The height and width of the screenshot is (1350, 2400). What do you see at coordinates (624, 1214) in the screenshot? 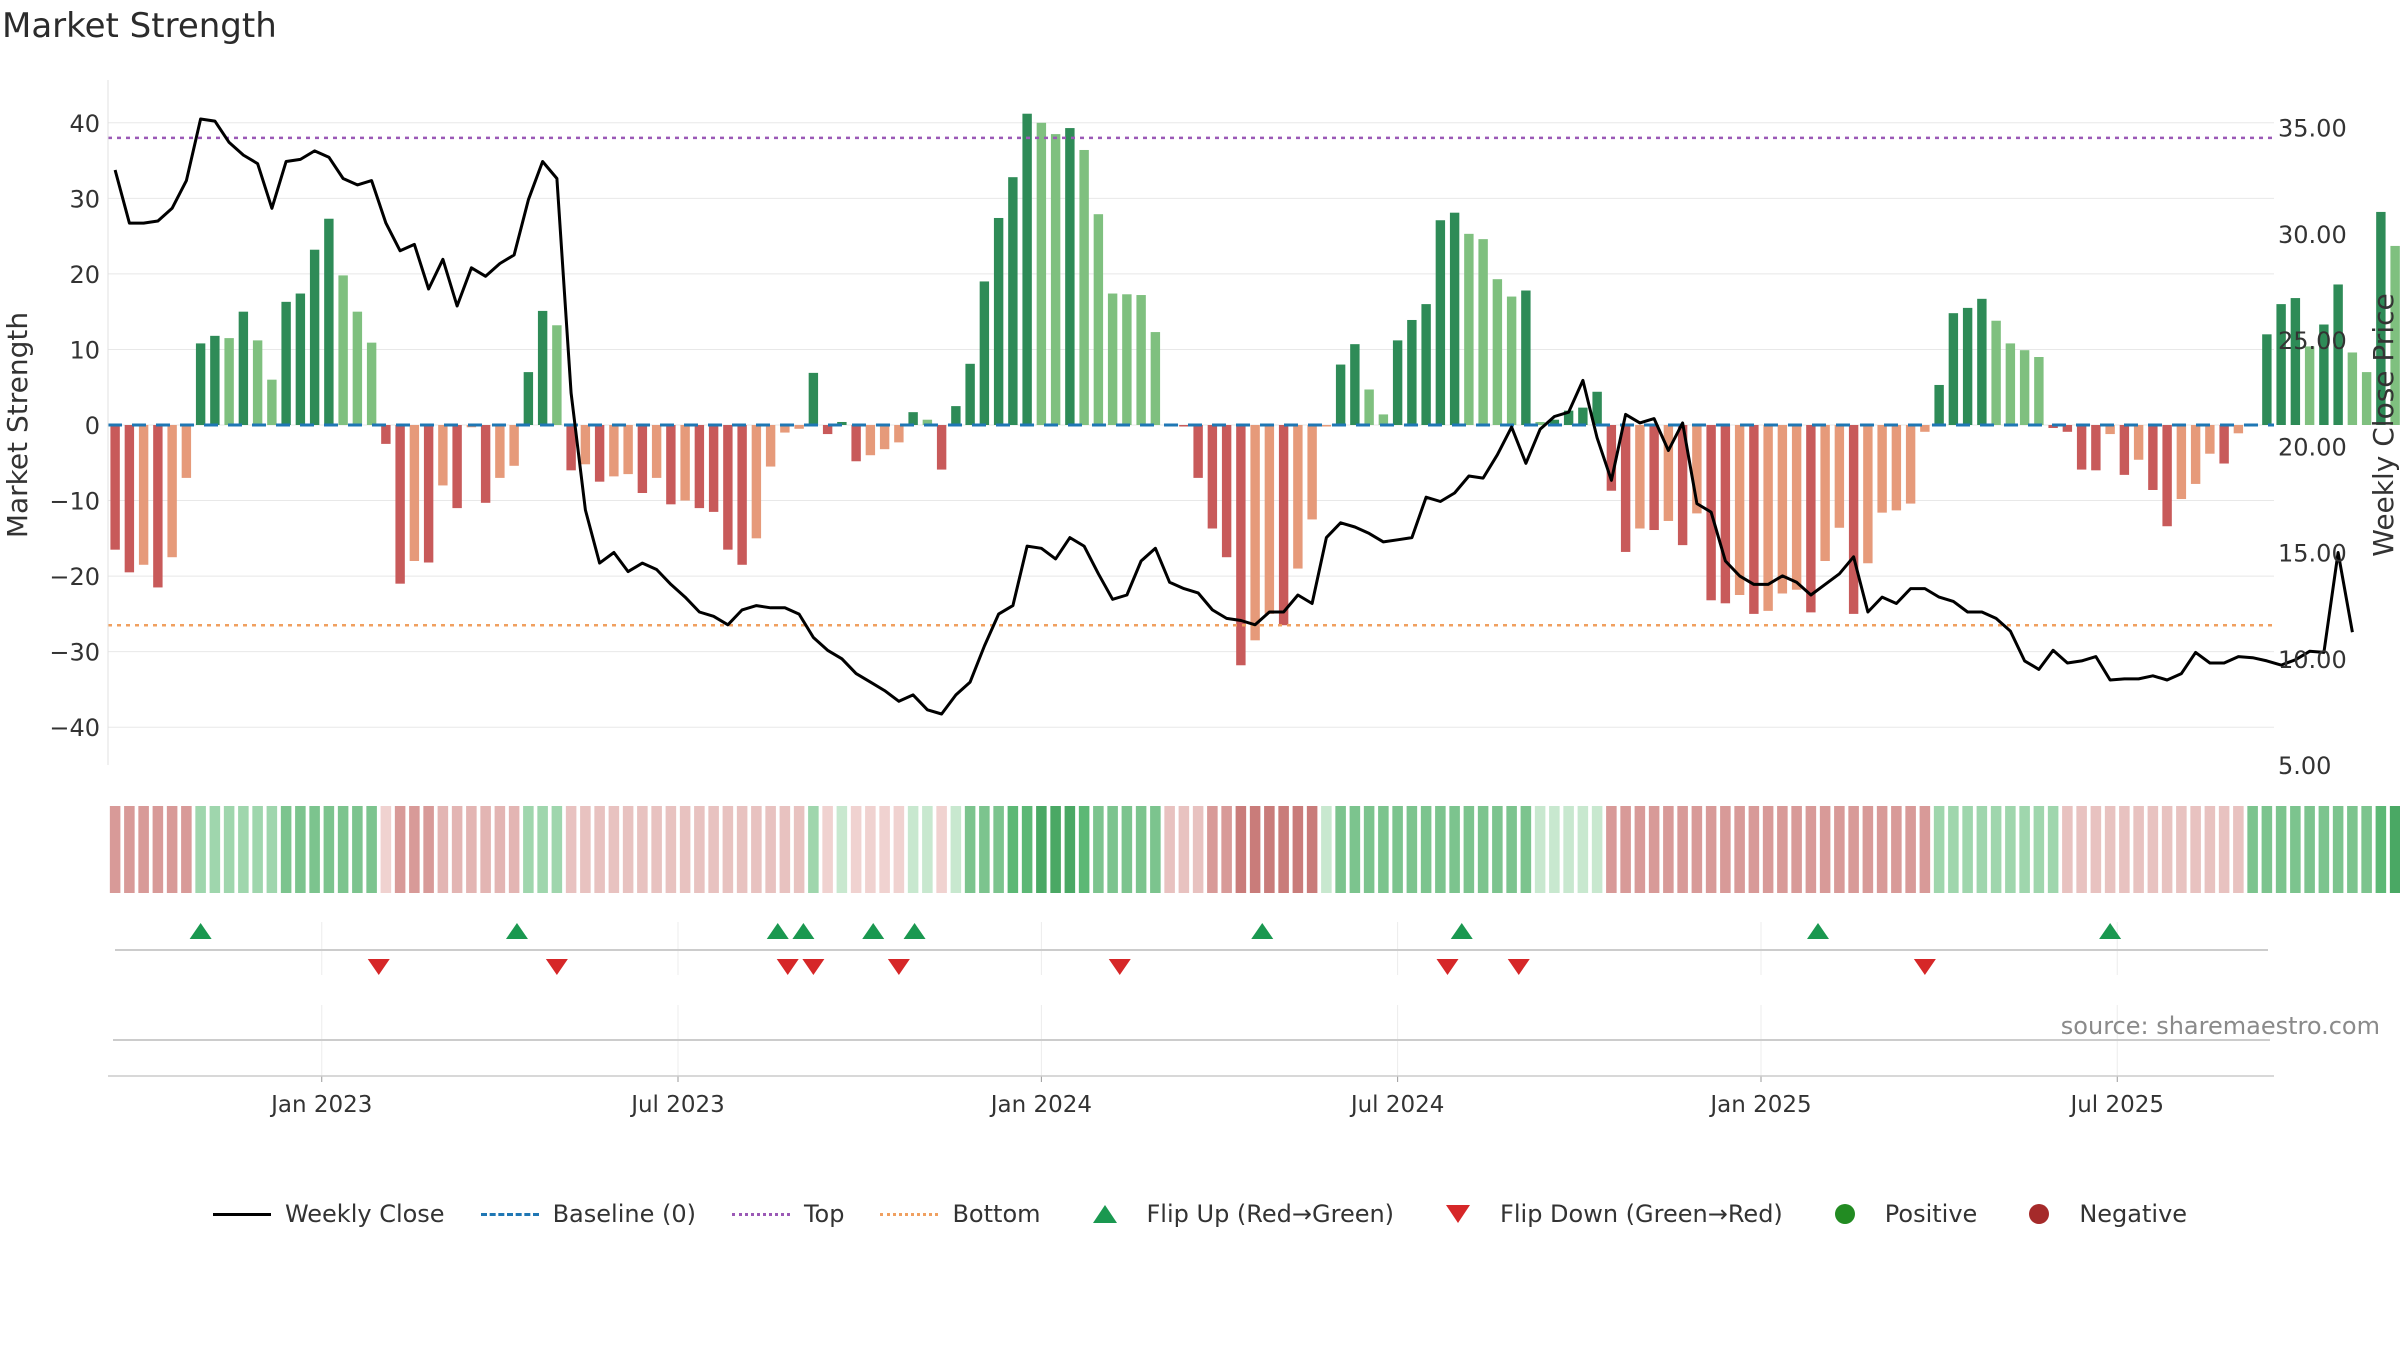
I see `legend-label: Baseline (0)` at bounding box center [624, 1214].